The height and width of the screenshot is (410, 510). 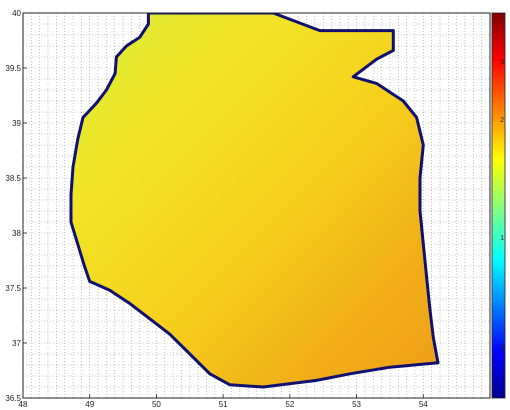 I want to click on y-tick-label: 40, so click(x=16, y=13).